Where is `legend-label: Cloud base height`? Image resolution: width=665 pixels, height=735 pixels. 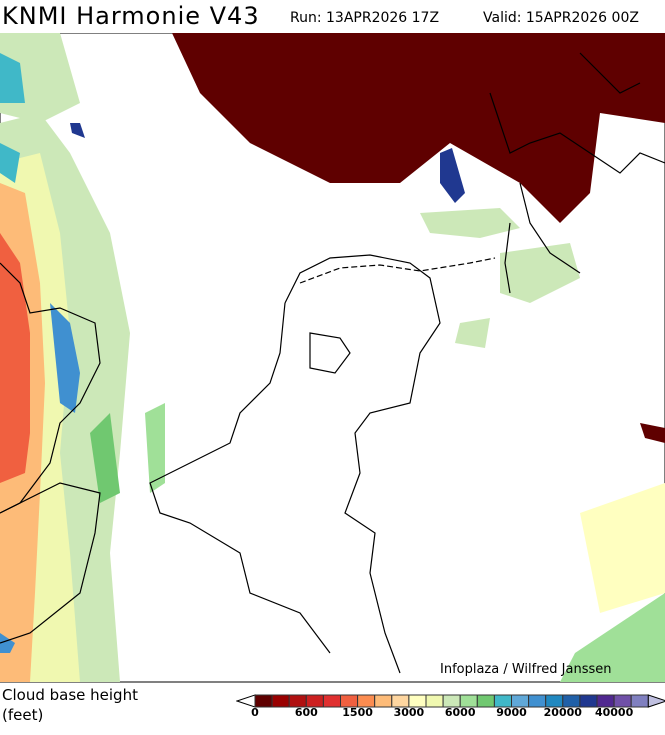
legend-label: Cloud base height is located at coordinates (70, 695).